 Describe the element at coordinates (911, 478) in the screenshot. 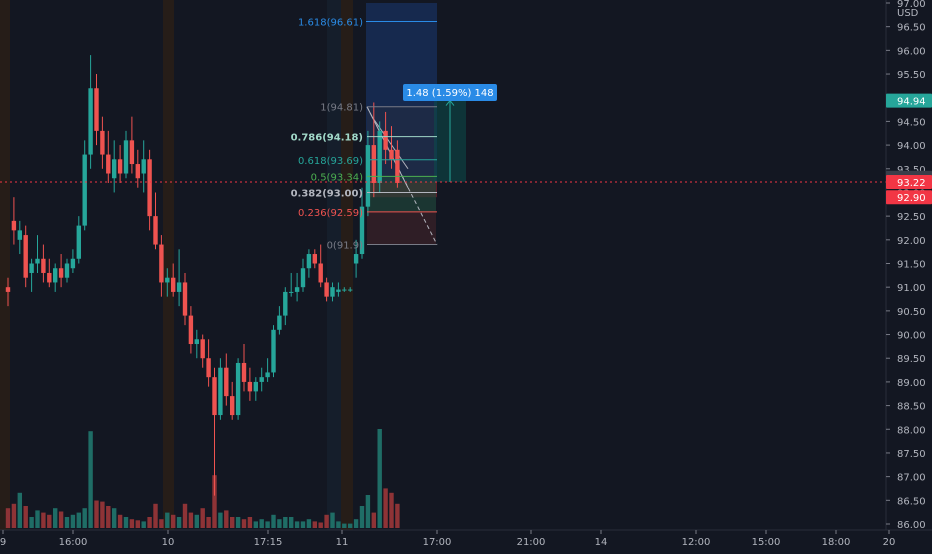

I see `price-axis-tick-label: 87.00` at that location.